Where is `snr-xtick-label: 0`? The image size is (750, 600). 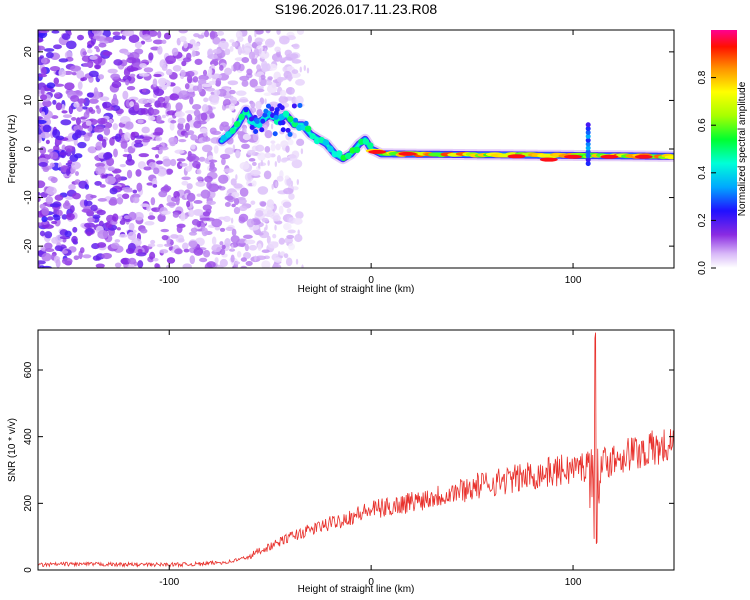
snr-xtick-label: 0 is located at coordinates (371, 582).